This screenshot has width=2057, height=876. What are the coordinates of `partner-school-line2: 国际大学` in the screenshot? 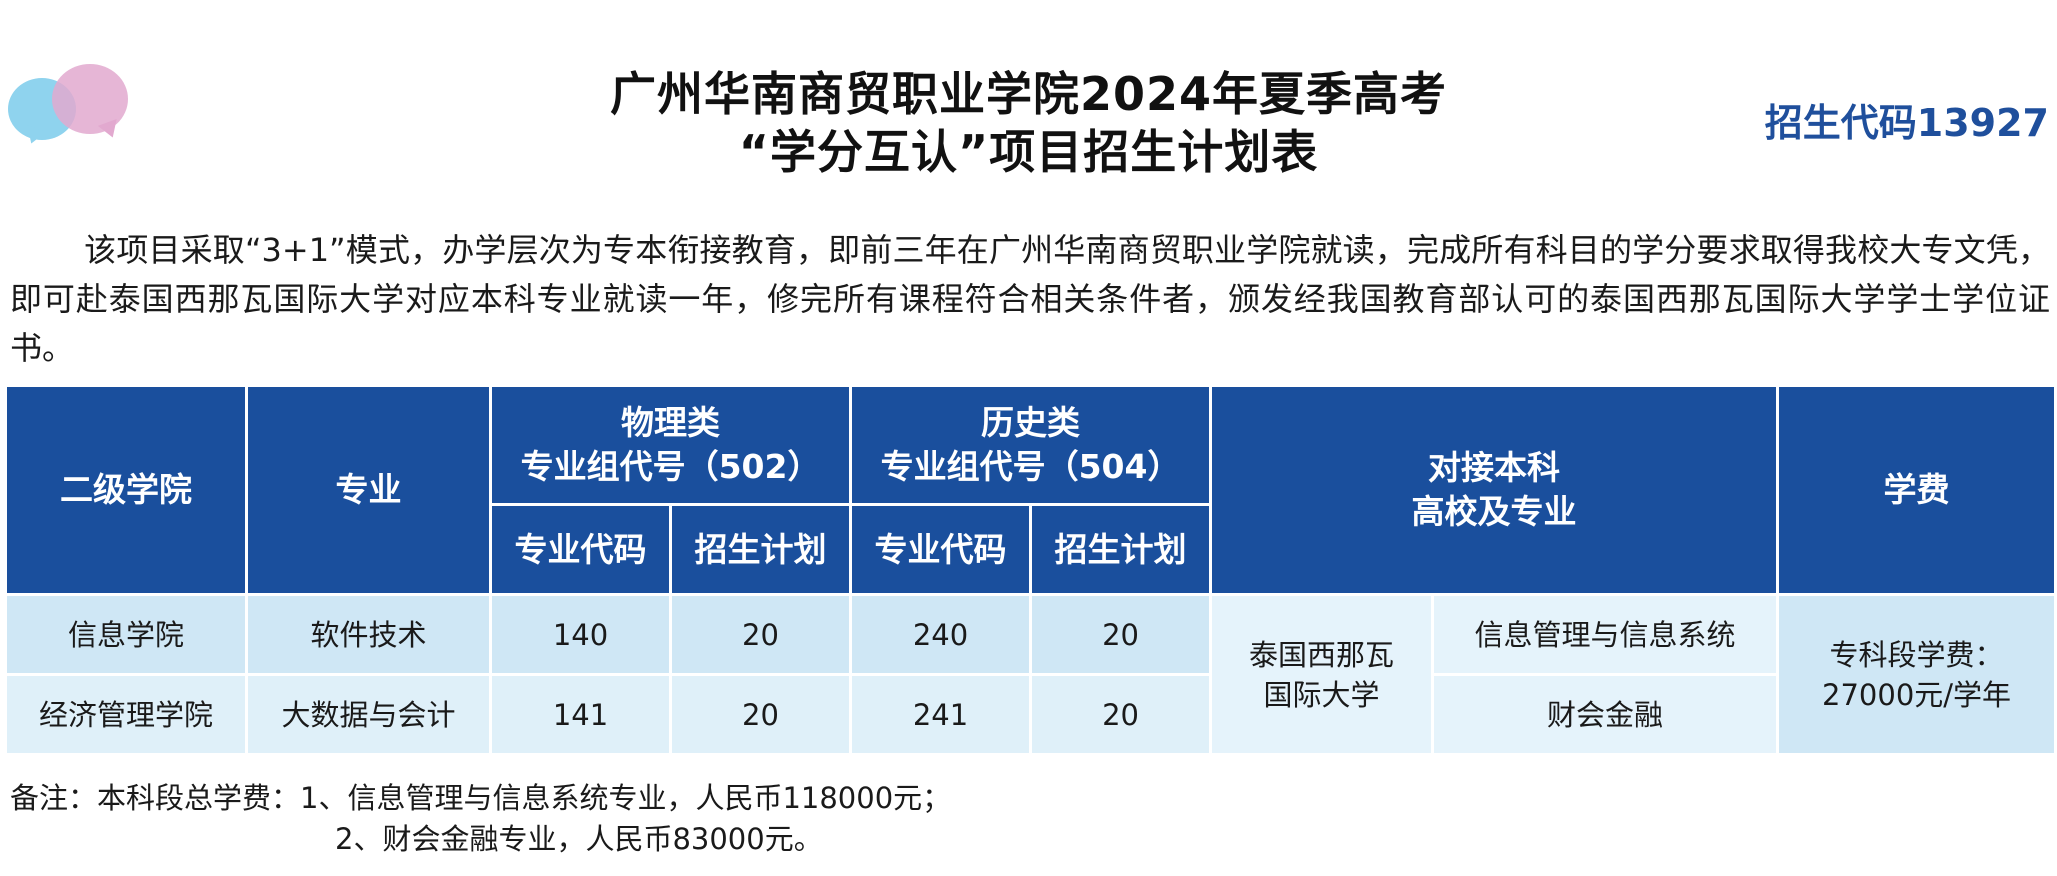 It's located at (1321, 694).